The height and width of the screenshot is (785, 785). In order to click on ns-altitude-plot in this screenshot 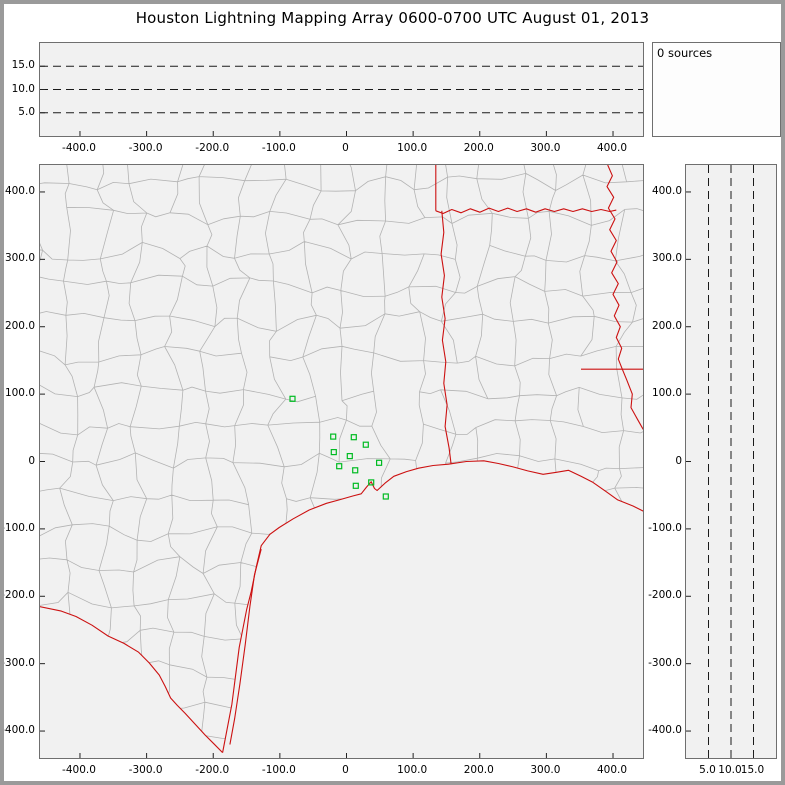, I will do `click(720, 461)`.